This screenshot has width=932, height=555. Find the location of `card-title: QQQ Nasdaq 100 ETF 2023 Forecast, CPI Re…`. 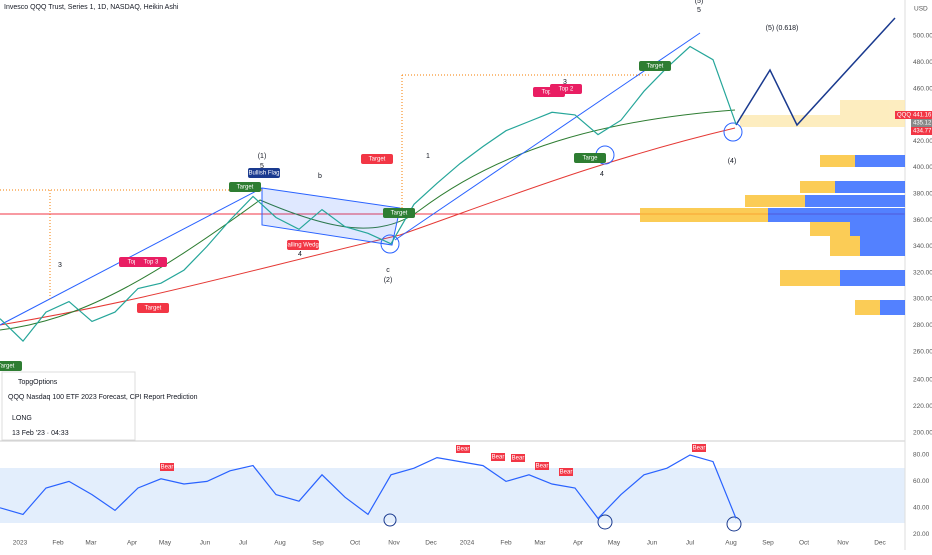

card-title: QQQ Nasdaq 100 ETF 2023 Forecast, CPI Re… is located at coordinates (103, 397).